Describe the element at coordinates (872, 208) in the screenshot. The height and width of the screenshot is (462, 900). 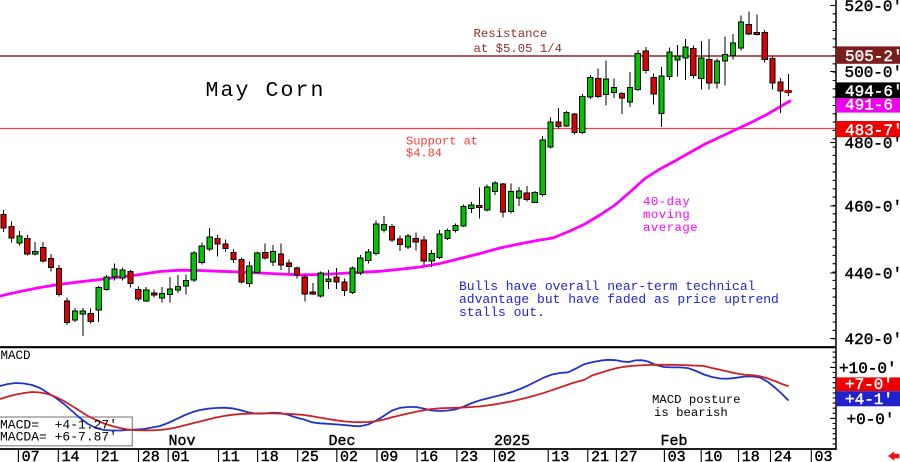
I see `svg-text: 460-0'` at that location.